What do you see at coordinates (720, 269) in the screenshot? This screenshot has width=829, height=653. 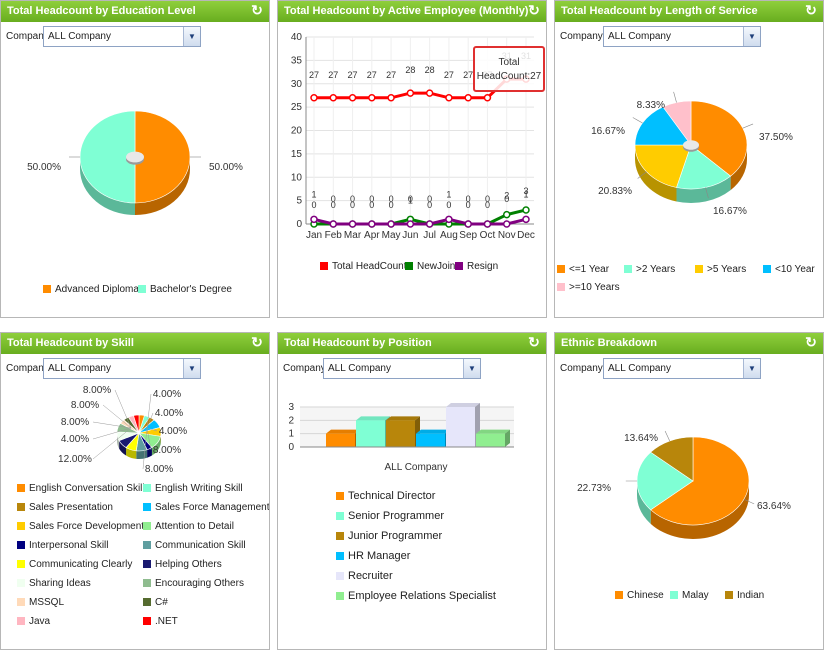 I see `legend-item: >5 Years` at bounding box center [720, 269].